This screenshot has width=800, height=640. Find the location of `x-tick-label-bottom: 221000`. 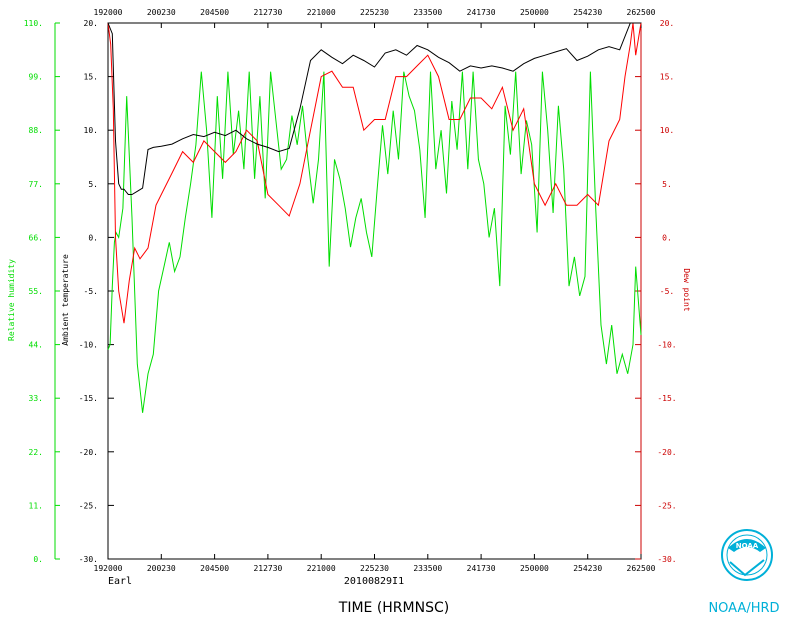

x-tick-label-bottom: 221000 is located at coordinates (321, 568).